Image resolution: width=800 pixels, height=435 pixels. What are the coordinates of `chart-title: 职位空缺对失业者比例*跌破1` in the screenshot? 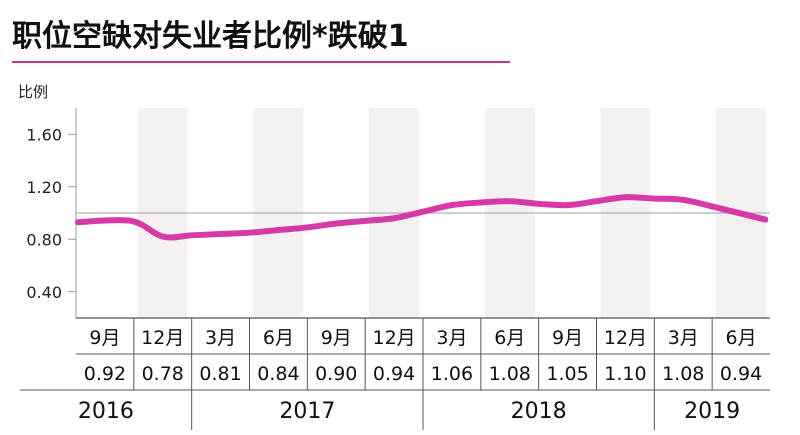 It's located at (210, 36).